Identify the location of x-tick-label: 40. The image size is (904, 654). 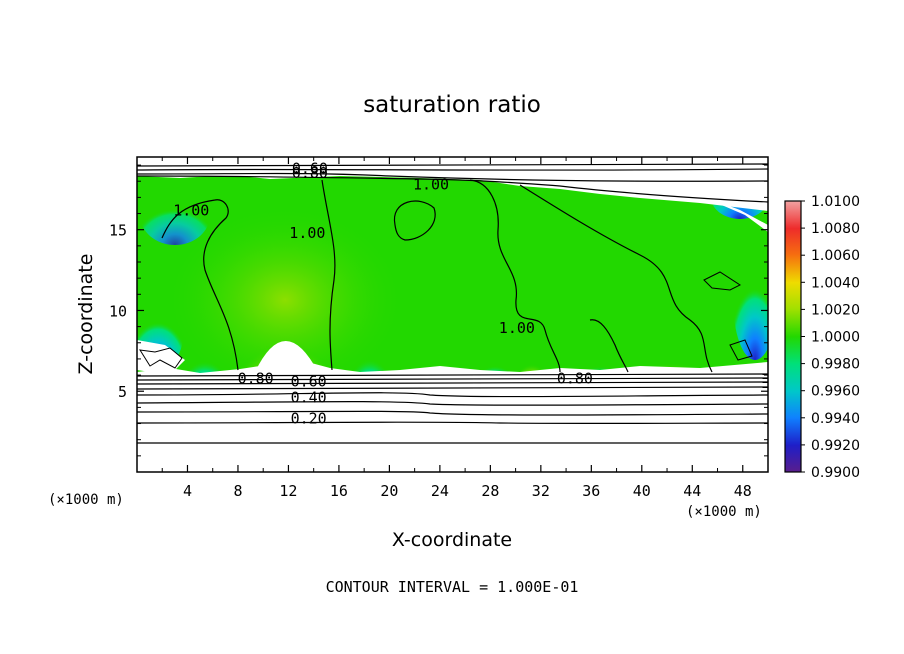
(642, 491).